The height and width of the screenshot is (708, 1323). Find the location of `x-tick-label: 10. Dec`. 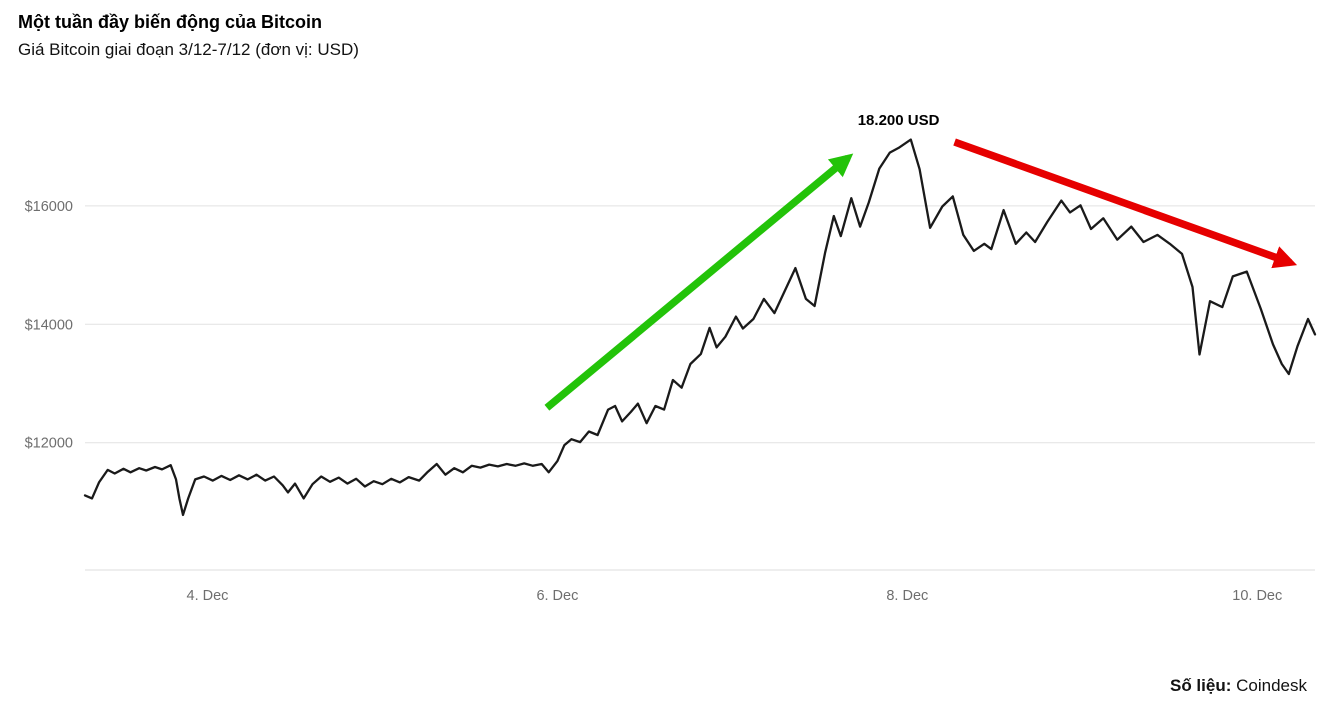

x-tick-label: 10. Dec is located at coordinates (1257, 596).